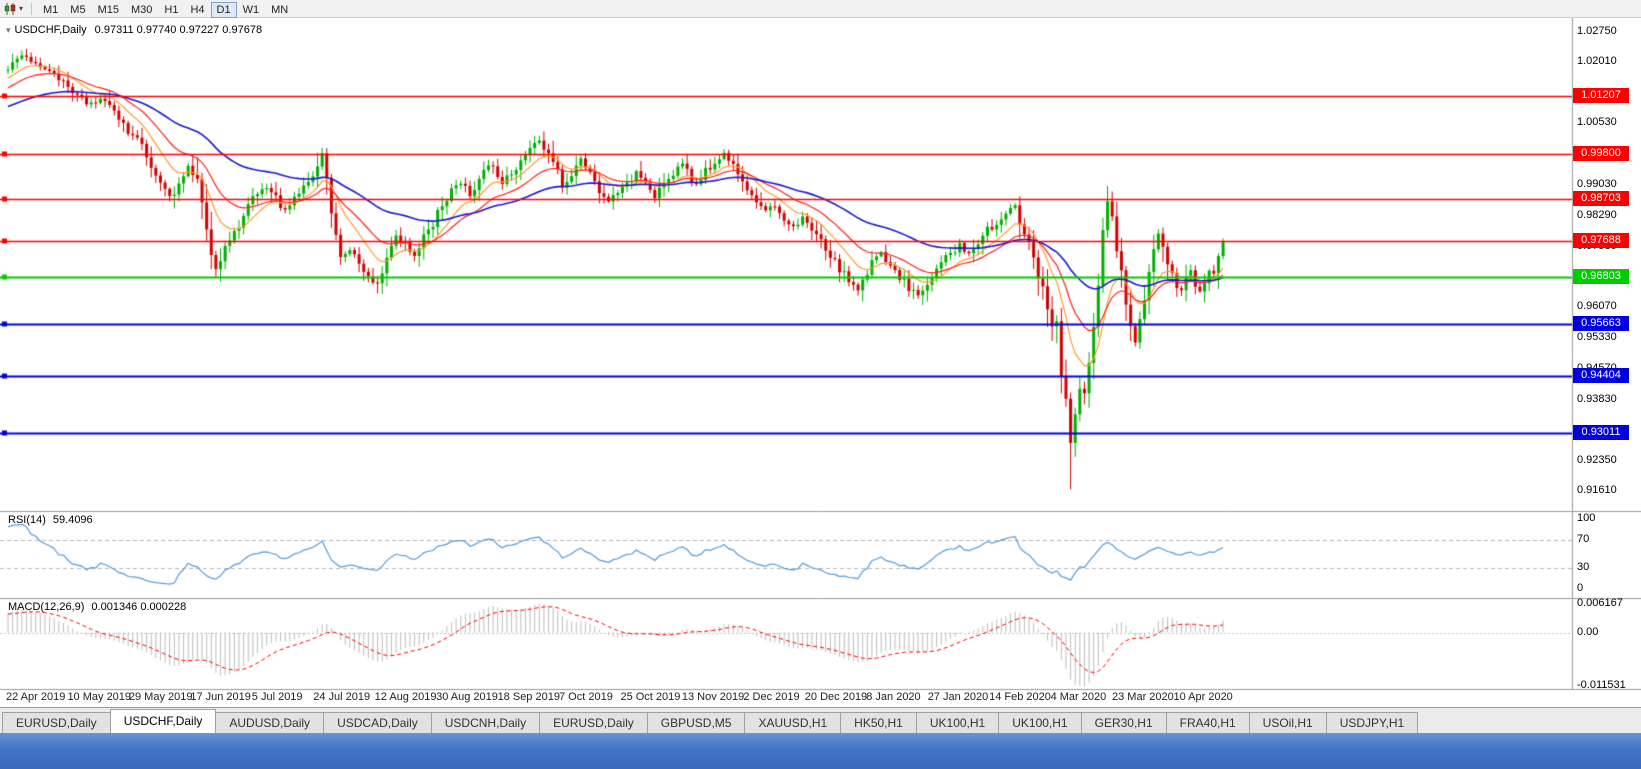  What do you see at coordinates (163, 721) in the screenshot?
I see `symbol-tab-usdchf-daily: USDCHF,Daily` at bounding box center [163, 721].